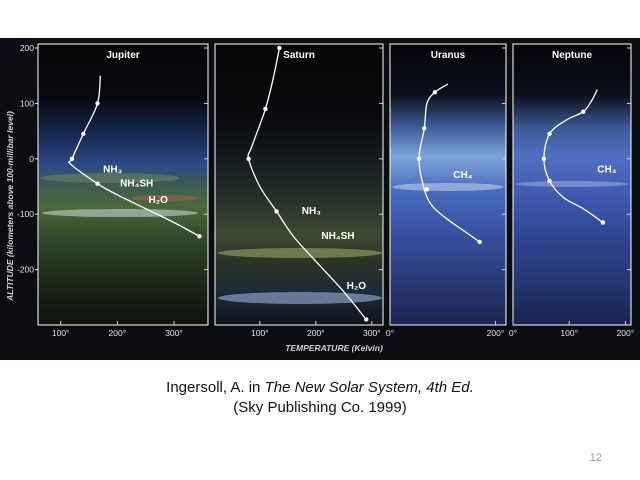 The height and width of the screenshot is (480, 640). I want to click on y-axis-ticks: 200 100 0 -100 -200, so click(27, 159).